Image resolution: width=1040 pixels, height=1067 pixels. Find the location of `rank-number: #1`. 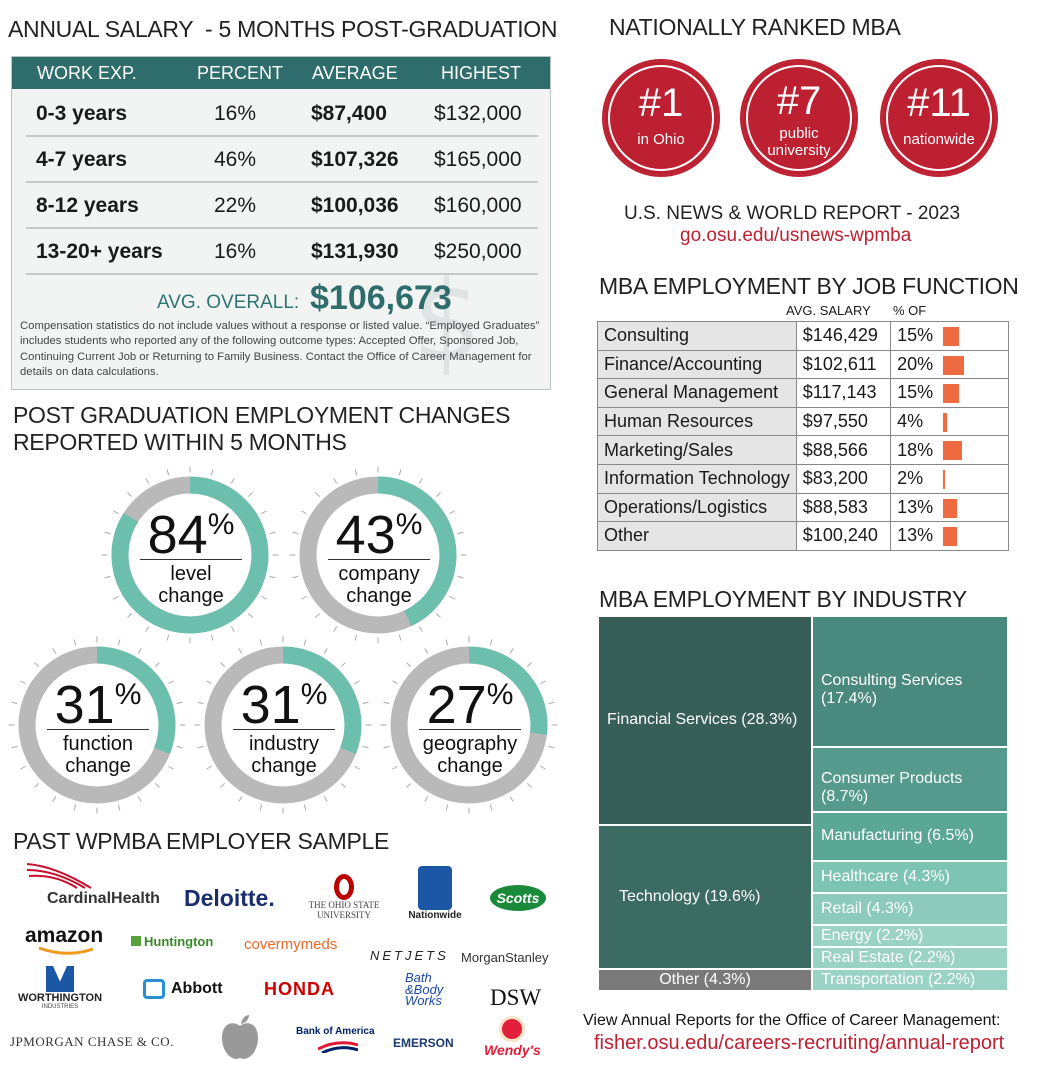

rank-number: #1 is located at coordinates (661, 103).